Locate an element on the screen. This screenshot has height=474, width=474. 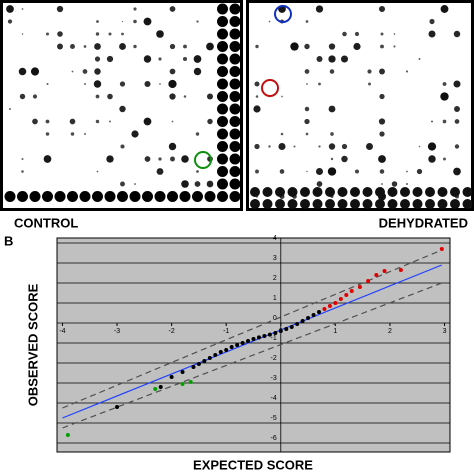
y-axis-title: OBSERVED SCORE is located at coordinates (32, 344).